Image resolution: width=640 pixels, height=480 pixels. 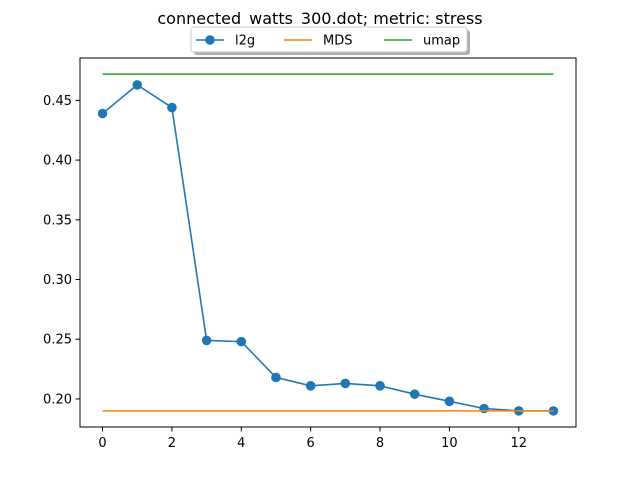 What do you see at coordinates (57, 340) in the screenshot?
I see `y-tick-label: 0.25` at bounding box center [57, 340].